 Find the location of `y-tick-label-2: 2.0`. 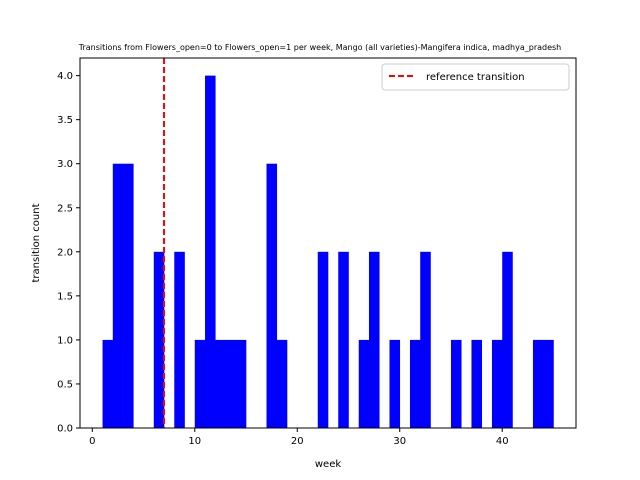

y-tick-label-2: 2.0 is located at coordinates (65, 252).